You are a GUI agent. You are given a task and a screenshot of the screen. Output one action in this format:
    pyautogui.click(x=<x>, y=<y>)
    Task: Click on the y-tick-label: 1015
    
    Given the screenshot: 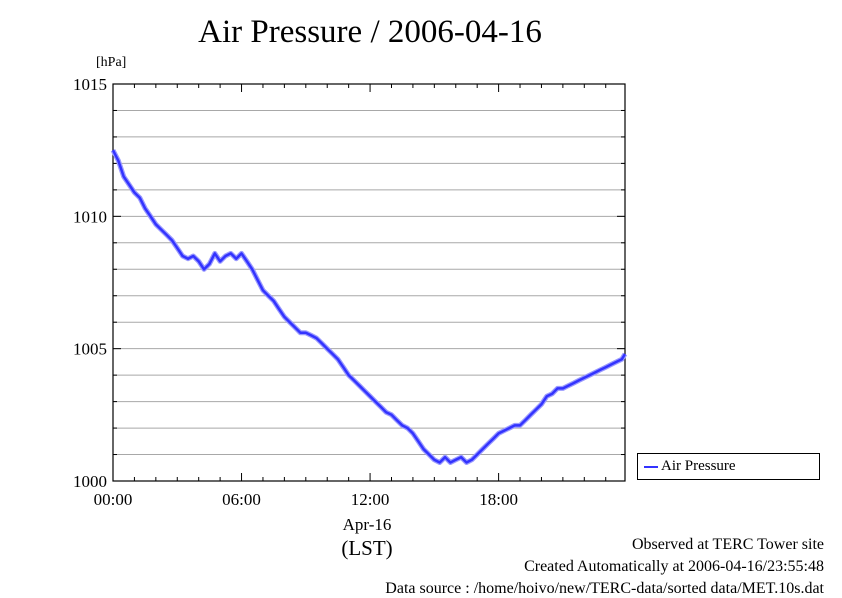 What is the action you would take?
    pyautogui.click(x=90, y=84)
    